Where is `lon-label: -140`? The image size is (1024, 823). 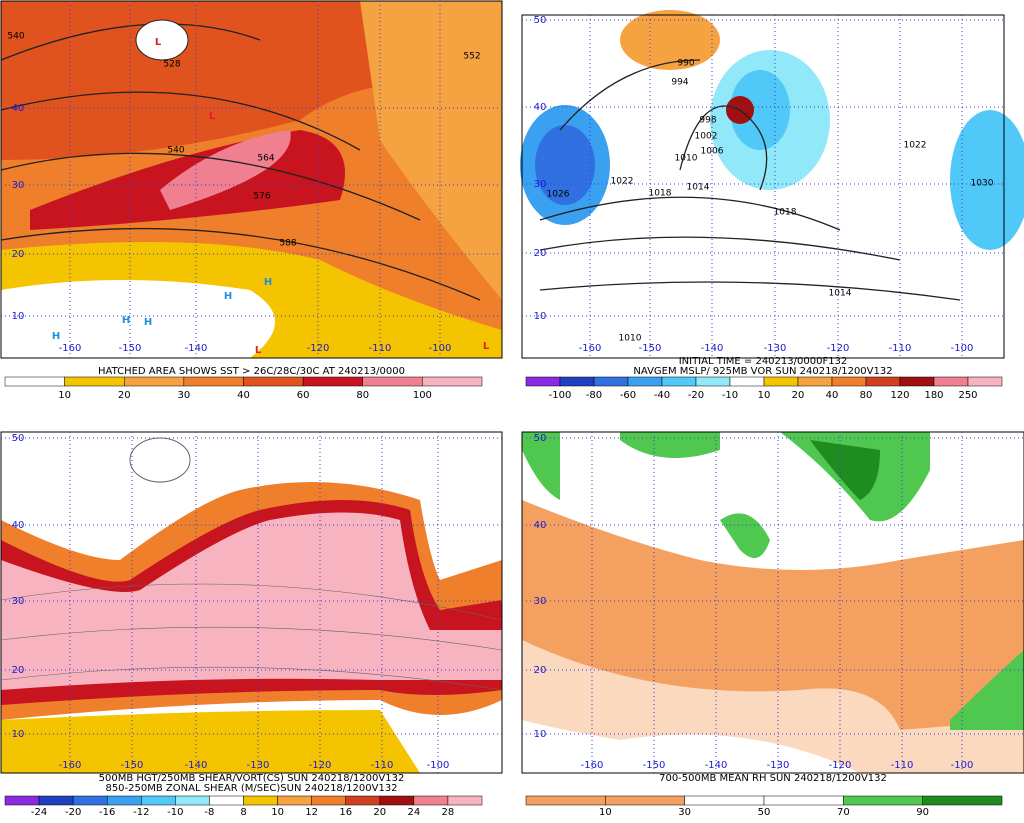 lon-label: -140 is located at coordinates (712, 348).